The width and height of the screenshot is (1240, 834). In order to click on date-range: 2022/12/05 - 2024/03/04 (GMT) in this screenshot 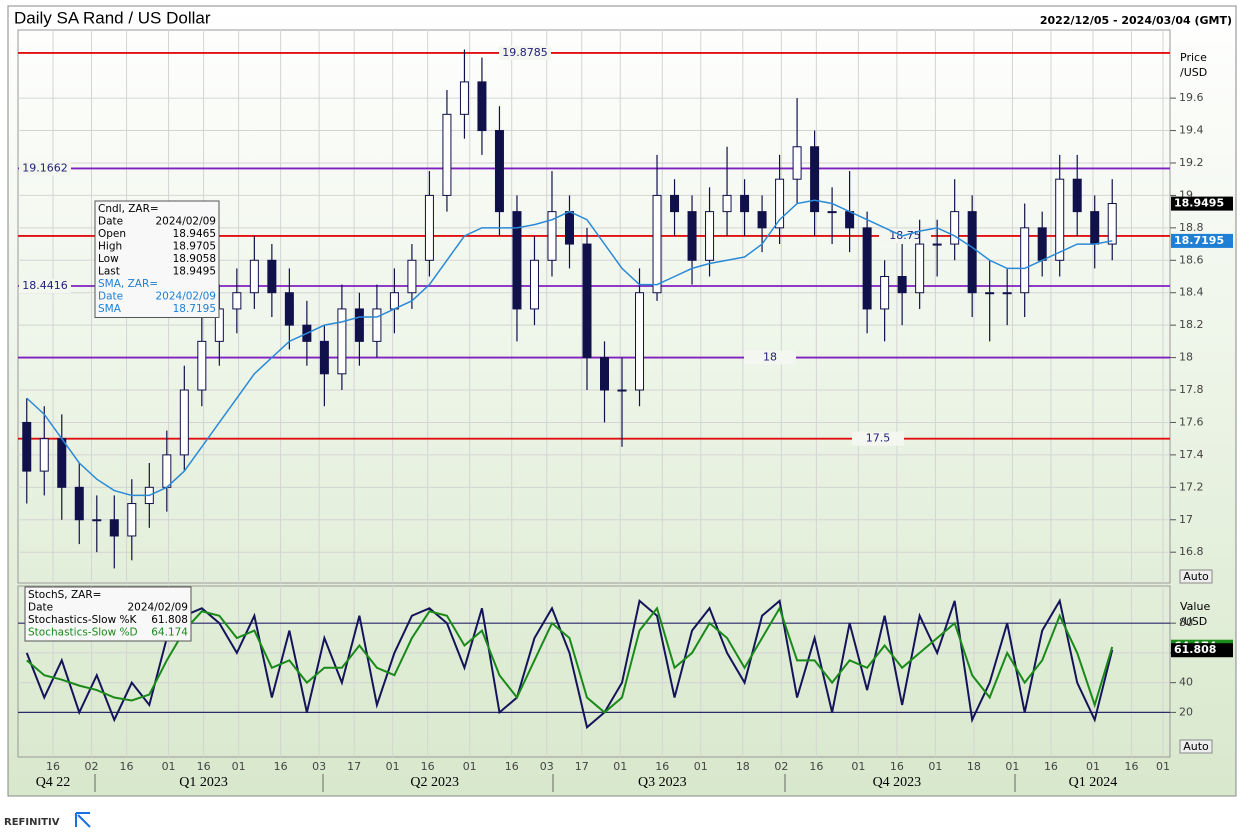, I will do `click(1136, 20)`.